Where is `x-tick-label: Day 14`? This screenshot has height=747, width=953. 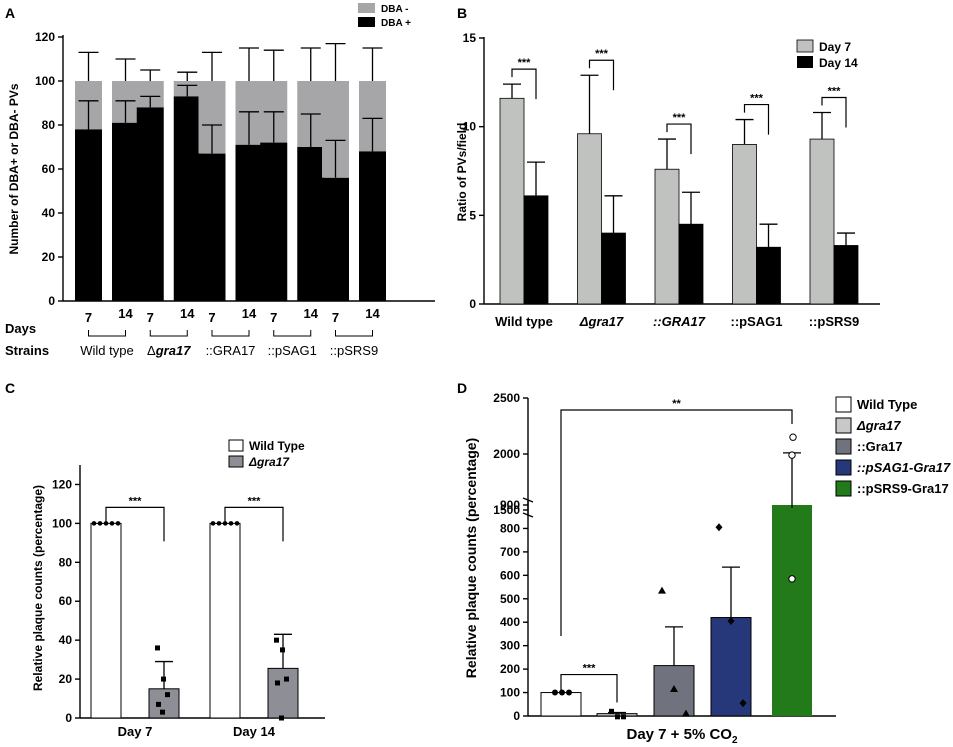
x-tick-label: Day 14 is located at coordinates (254, 731).